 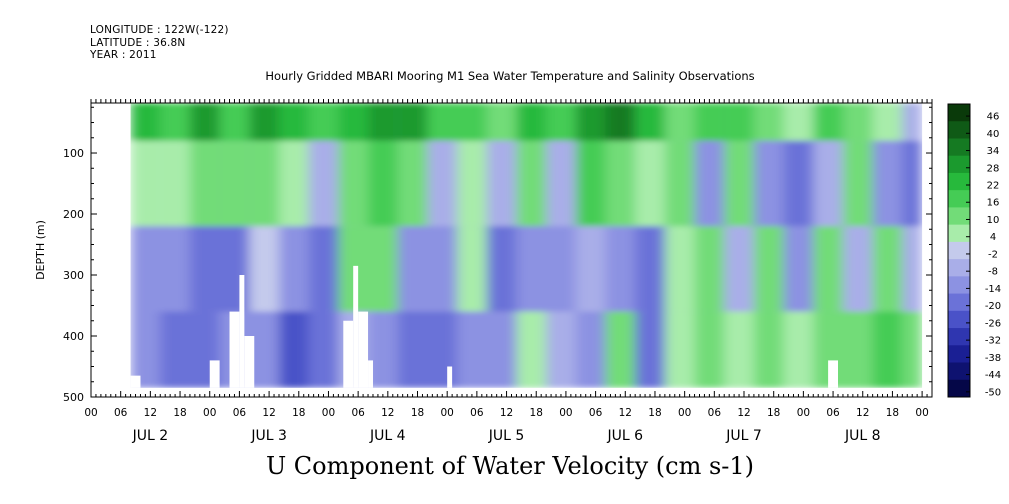 What do you see at coordinates (993, 306) in the screenshot?
I see `colorbar-label: -20` at bounding box center [993, 306].